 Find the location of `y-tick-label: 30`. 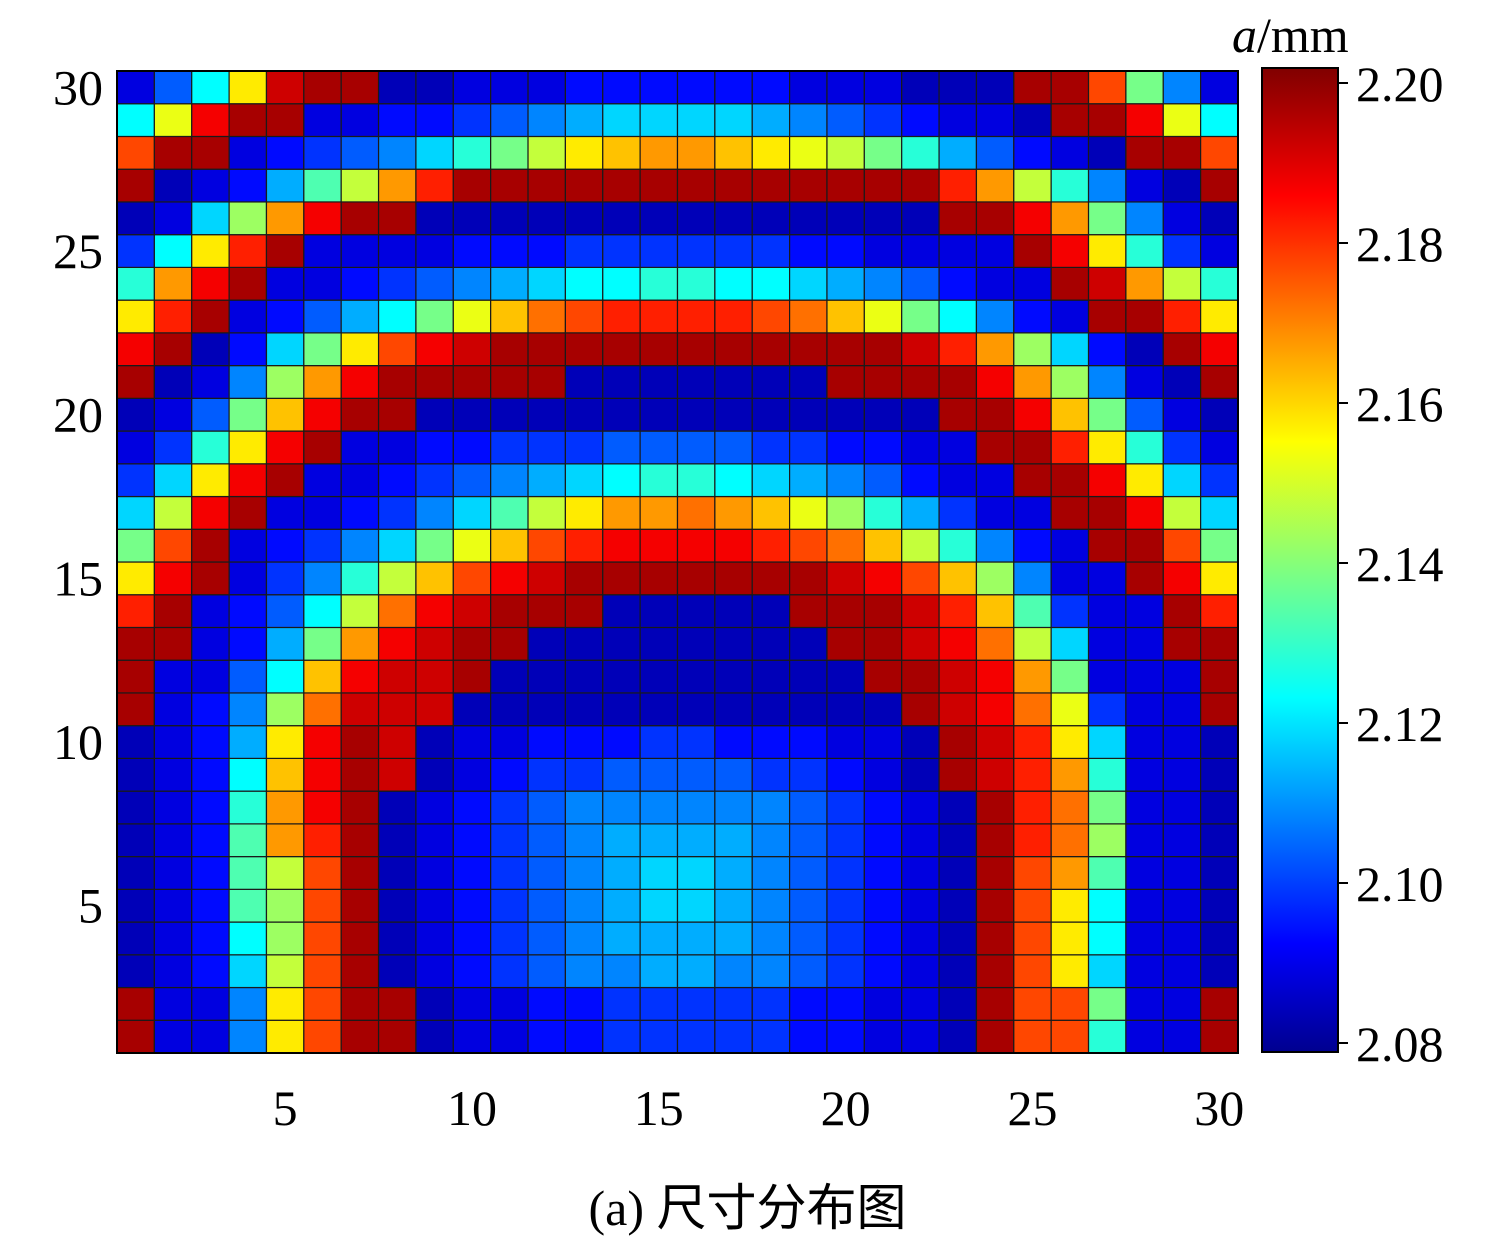

y-tick-label: 30 is located at coordinates (78, 87).